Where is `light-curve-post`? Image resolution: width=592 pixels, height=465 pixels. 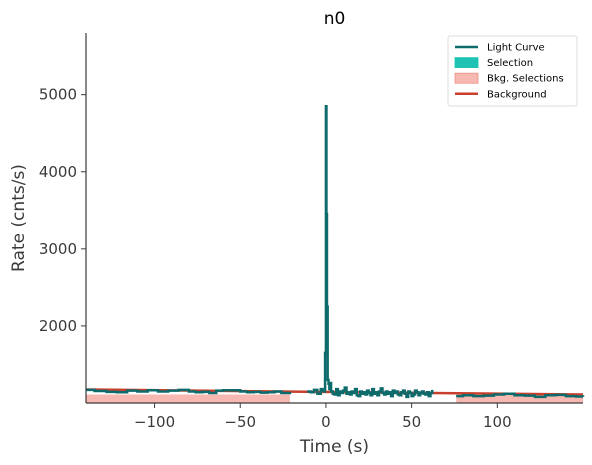 light-curve-post is located at coordinates (520, 395).